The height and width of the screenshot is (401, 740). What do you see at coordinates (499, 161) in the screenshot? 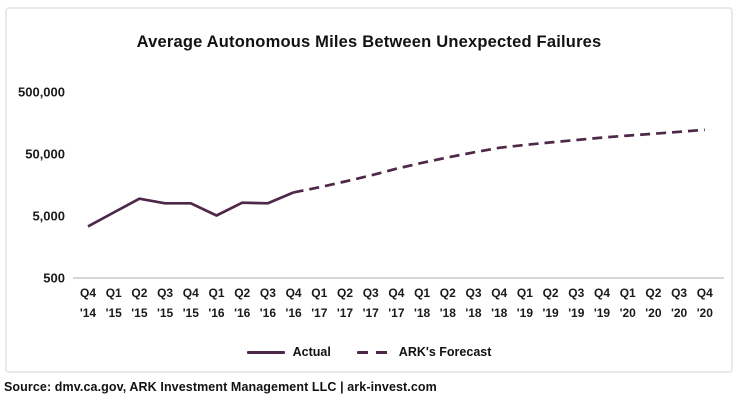
I see `forecast-line` at bounding box center [499, 161].